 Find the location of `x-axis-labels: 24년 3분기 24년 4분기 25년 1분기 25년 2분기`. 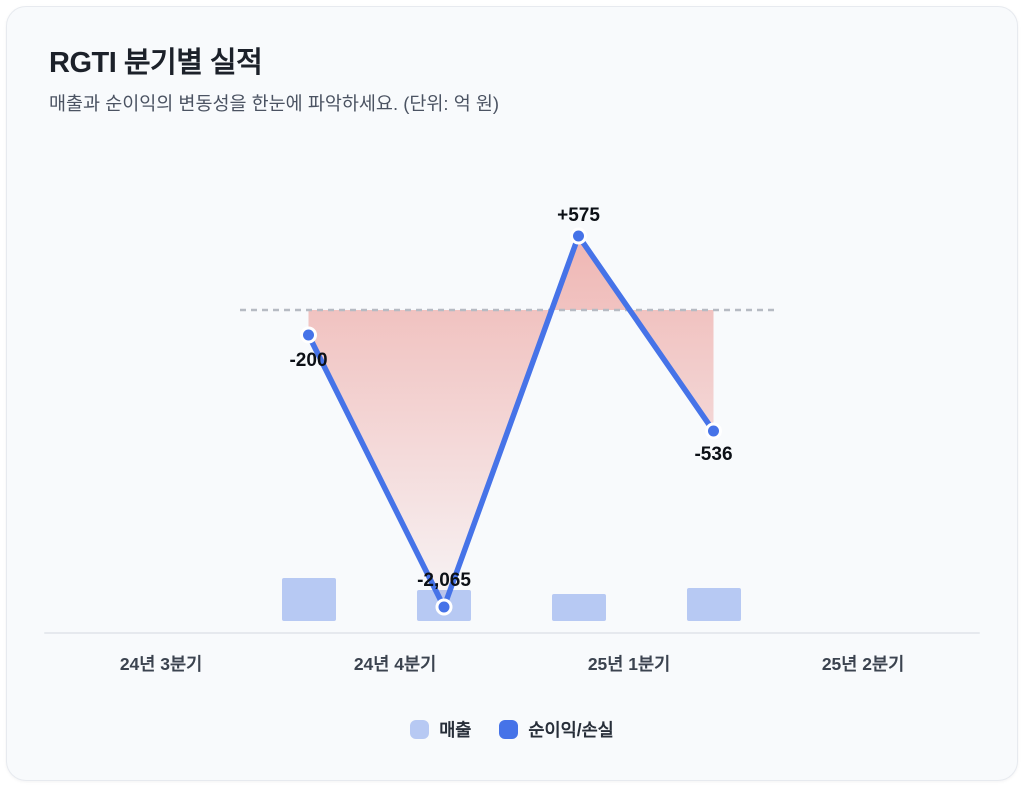

x-axis-labels: 24년 3분기 24년 4분기 25년 1분기 25년 2분기 is located at coordinates (512, 663).